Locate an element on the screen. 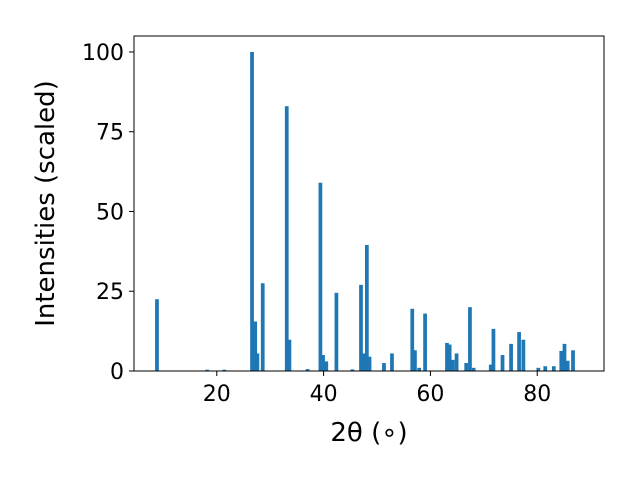 The height and width of the screenshot is (480, 640). y-tick-label: 0 is located at coordinates (117, 372).